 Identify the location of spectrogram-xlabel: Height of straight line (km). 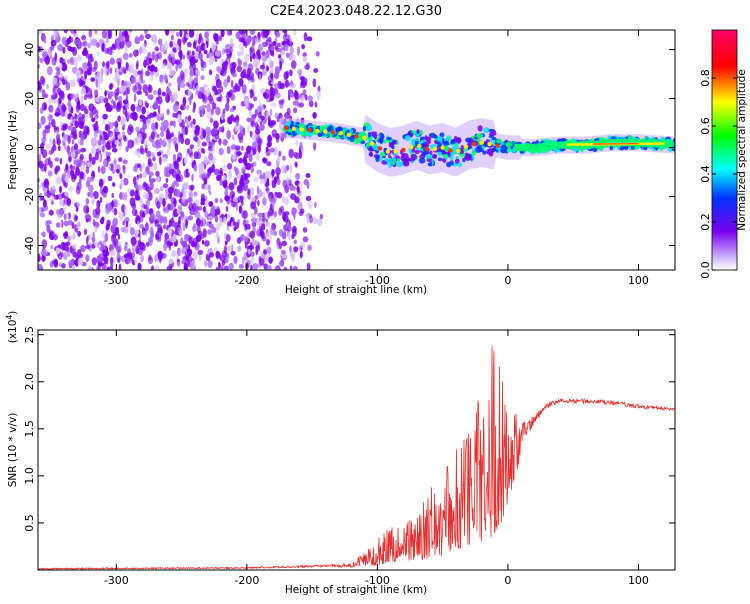
(356, 290).